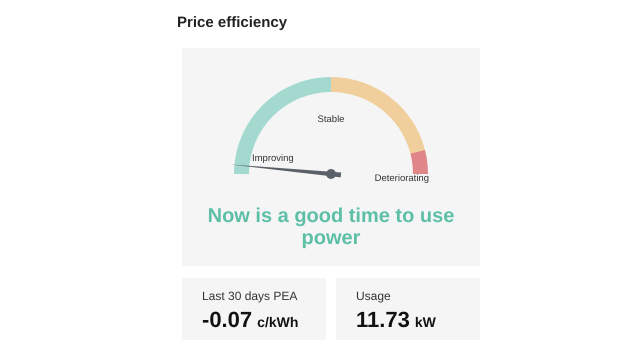  Describe the element at coordinates (396, 319) in the screenshot. I see `text: 11.73 kW` at that location.